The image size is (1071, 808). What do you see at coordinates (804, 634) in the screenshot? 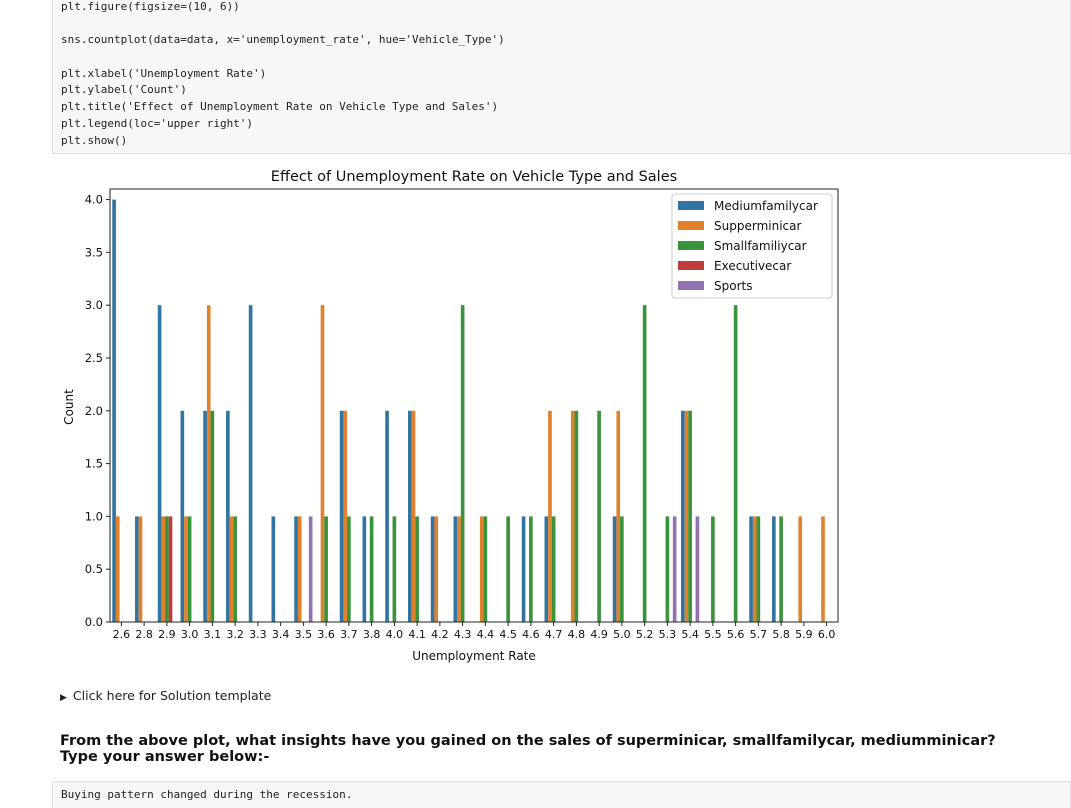
I see `x-tick-label: 5.9` at bounding box center [804, 634].